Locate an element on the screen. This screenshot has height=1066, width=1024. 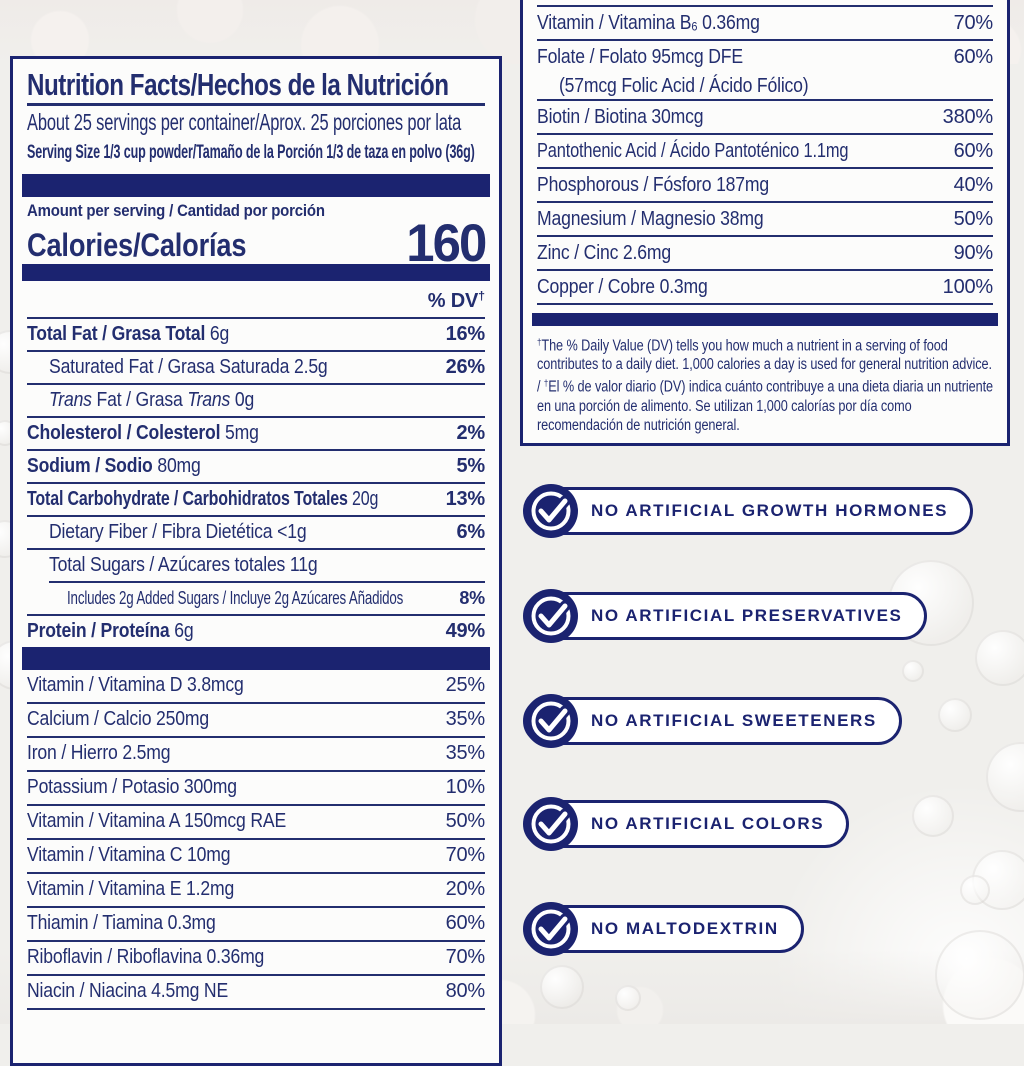
daily-value-percent: 6% is located at coordinates (470, 531).